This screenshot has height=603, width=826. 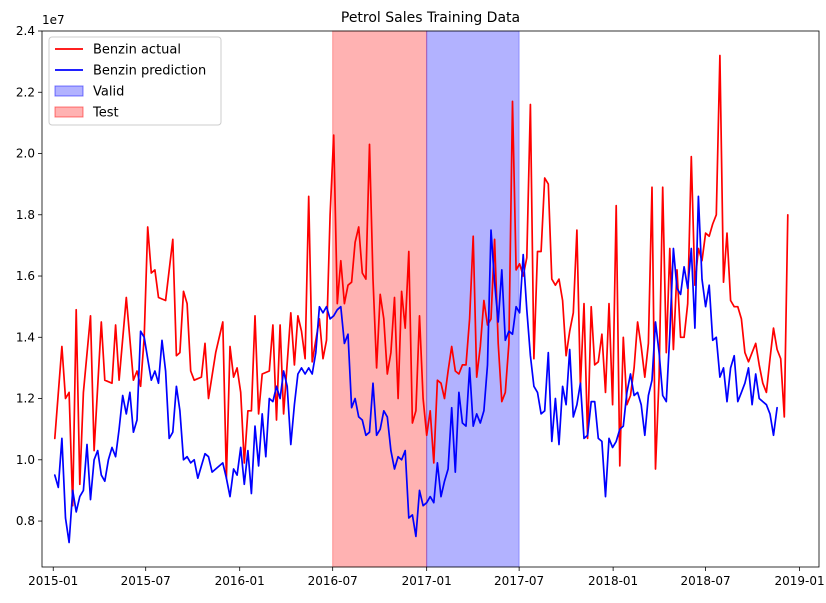 What do you see at coordinates (25, 521) in the screenshot?
I see `y-tick-label: 0.8` at bounding box center [25, 521].